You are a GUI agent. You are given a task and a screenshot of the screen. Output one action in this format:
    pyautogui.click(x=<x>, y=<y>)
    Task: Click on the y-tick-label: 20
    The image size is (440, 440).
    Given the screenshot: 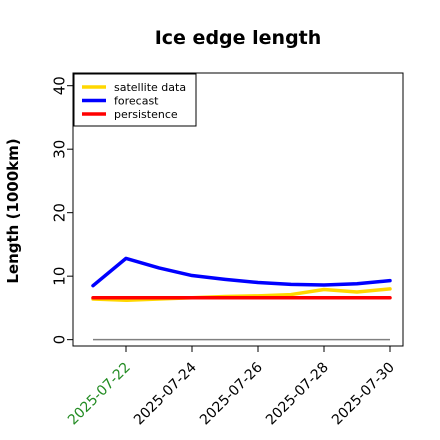 What is the action you would take?
    pyautogui.click(x=59, y=212)
    